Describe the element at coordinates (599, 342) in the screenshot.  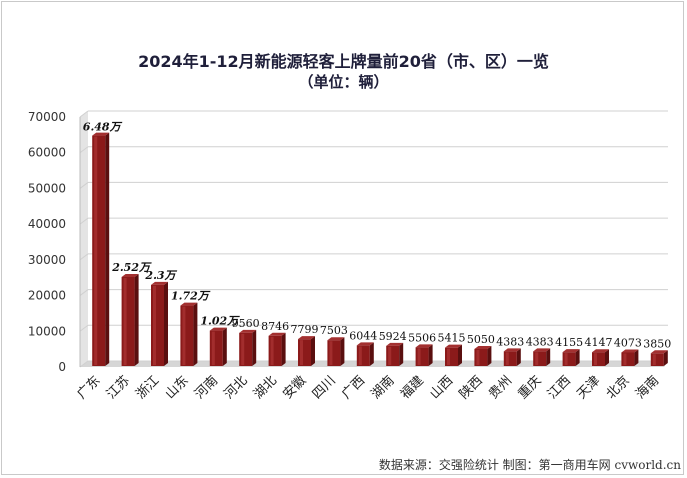
I see `data-label: 4147` at that location.